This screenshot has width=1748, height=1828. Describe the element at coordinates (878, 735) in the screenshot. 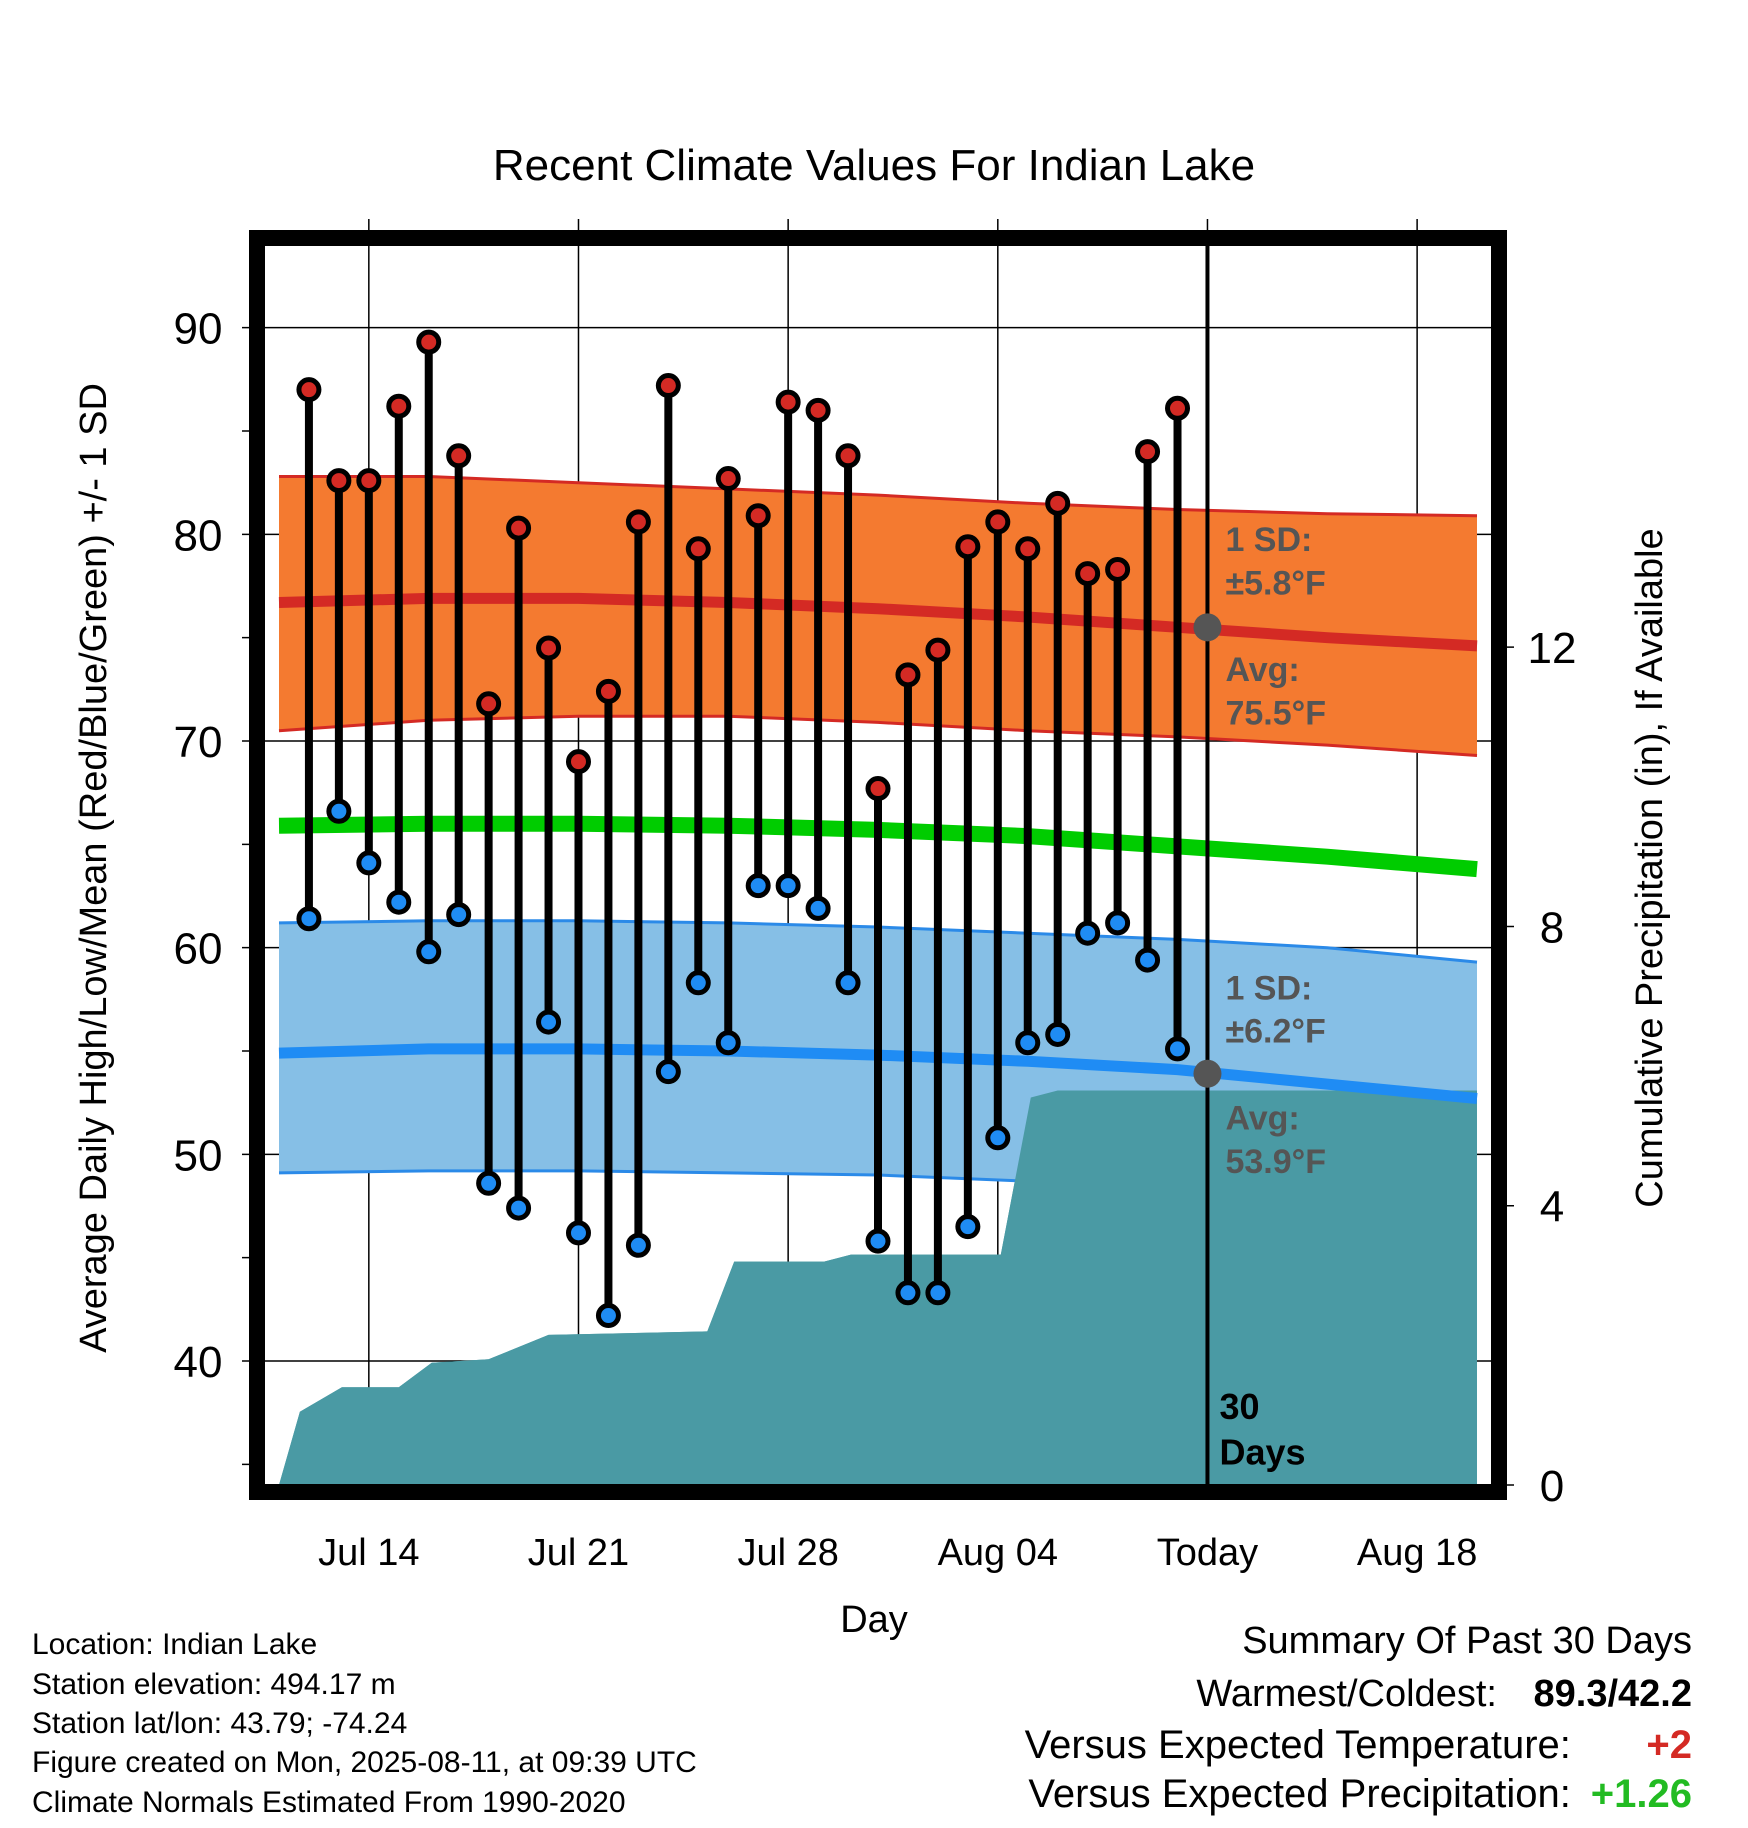

I see `high-normal-lower-edge` at that location.